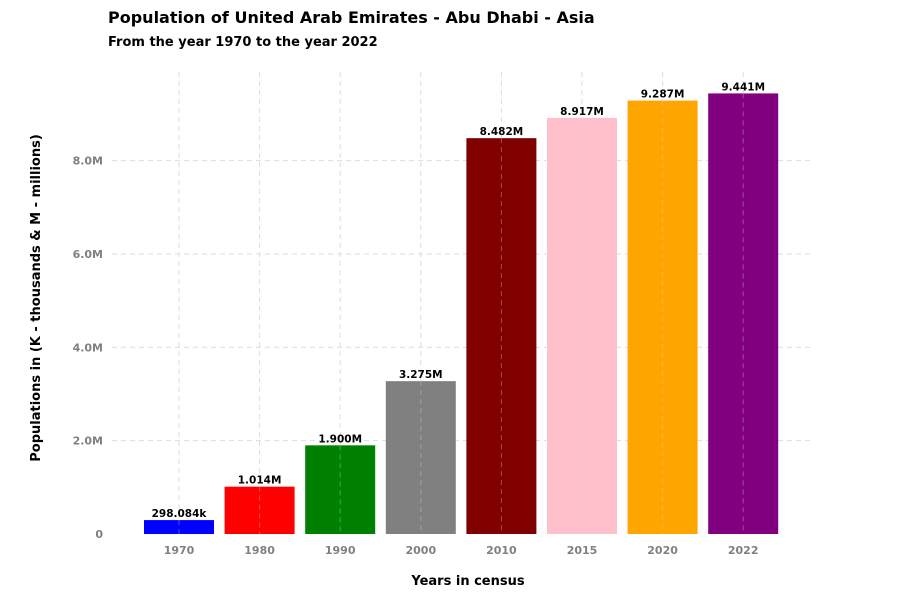 The width and height of the screenshot is (900, 600). I want to click on x-tick-label: 2000, so click(420, 550).